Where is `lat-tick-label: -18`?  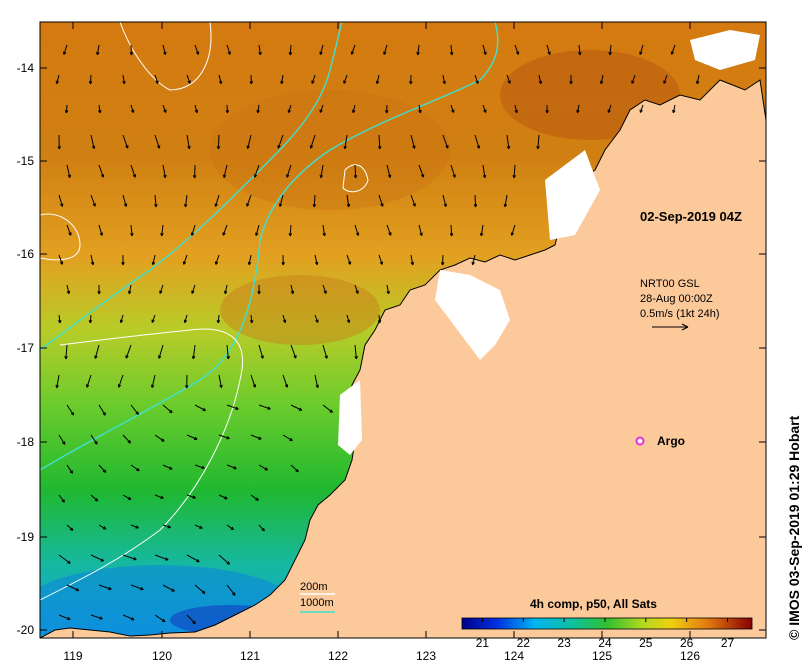
lat-tick-label: -18 is located at coordinates (26, 442).